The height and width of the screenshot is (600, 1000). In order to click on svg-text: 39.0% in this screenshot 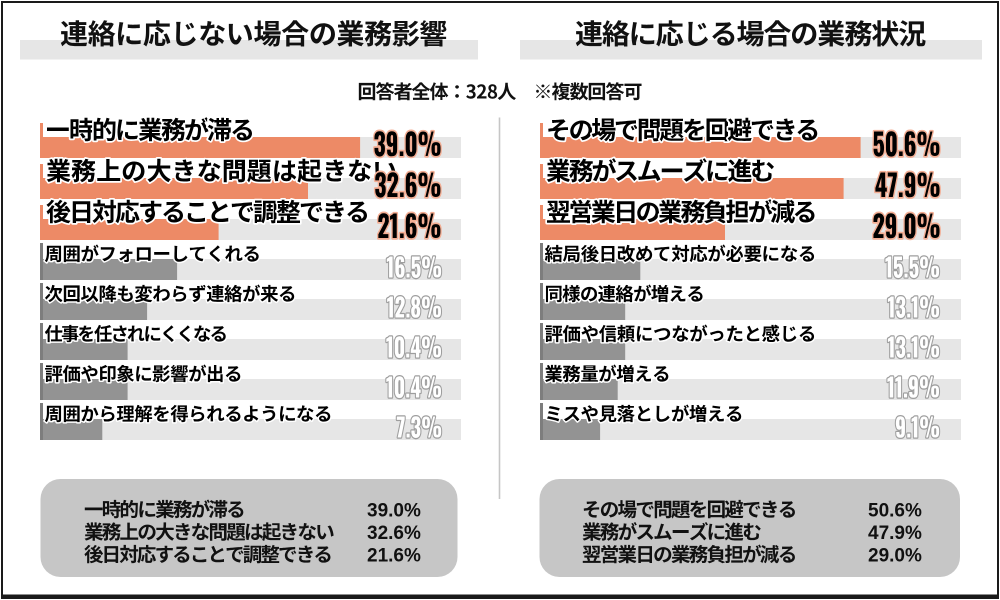, I will do `click(394, 511)`.